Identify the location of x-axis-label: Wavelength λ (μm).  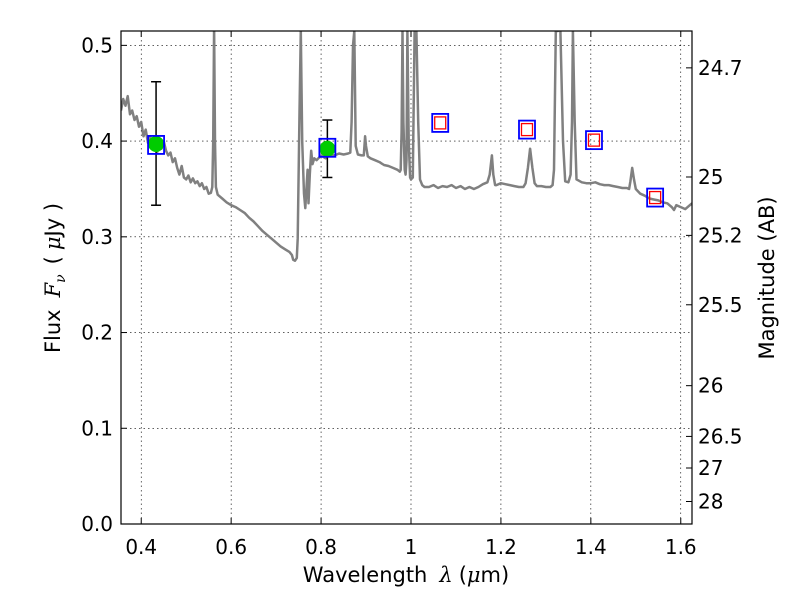
(406, 575).